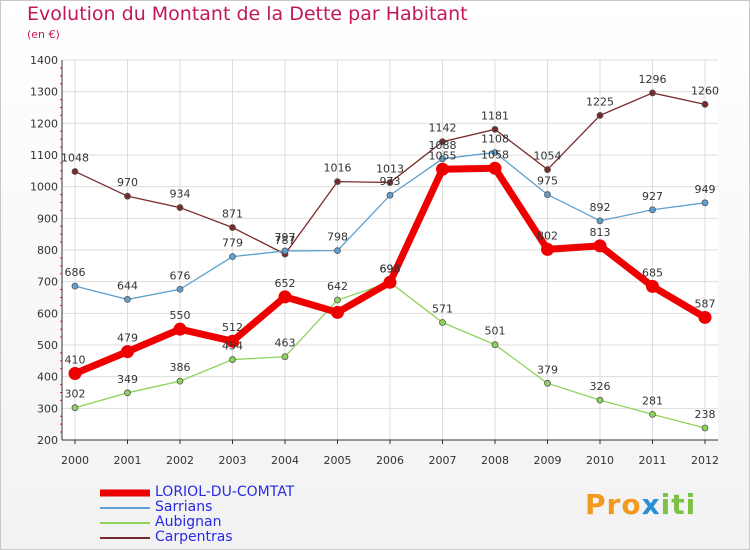  I want to click on proxiti-logo: Proxiti, so click(641, 504).